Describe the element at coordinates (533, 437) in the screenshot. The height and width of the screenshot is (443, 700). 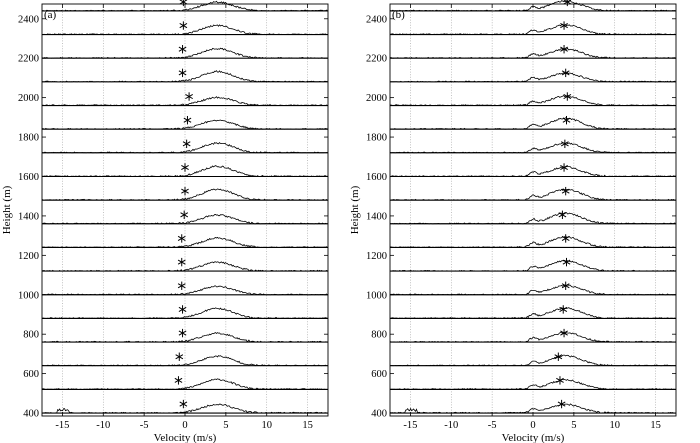
I see `x-axis-label: Velocity (m/s)` at that location.